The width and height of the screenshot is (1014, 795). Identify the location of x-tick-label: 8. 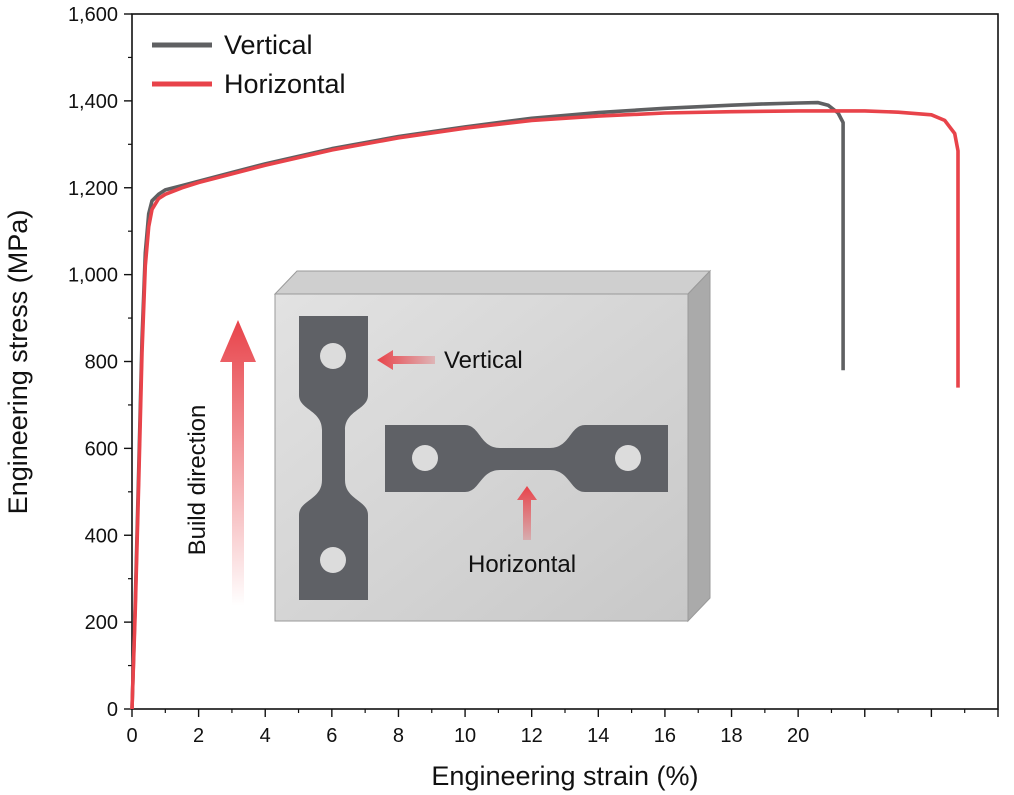
(398, 736).